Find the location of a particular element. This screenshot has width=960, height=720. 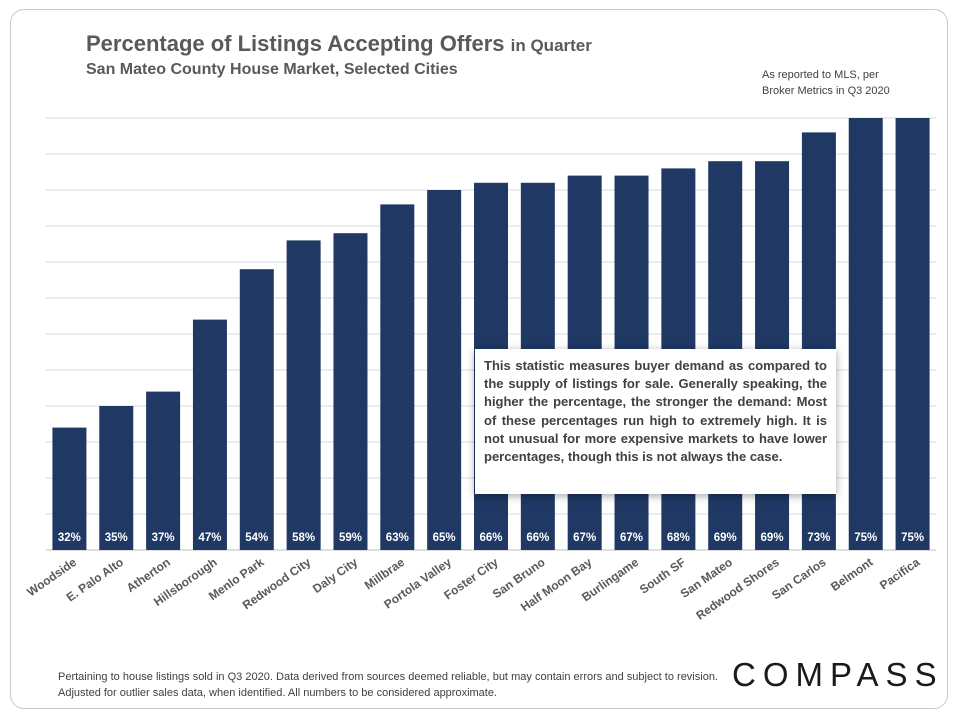

x-tick-label: Daly City is located at coordinates (335, 575).